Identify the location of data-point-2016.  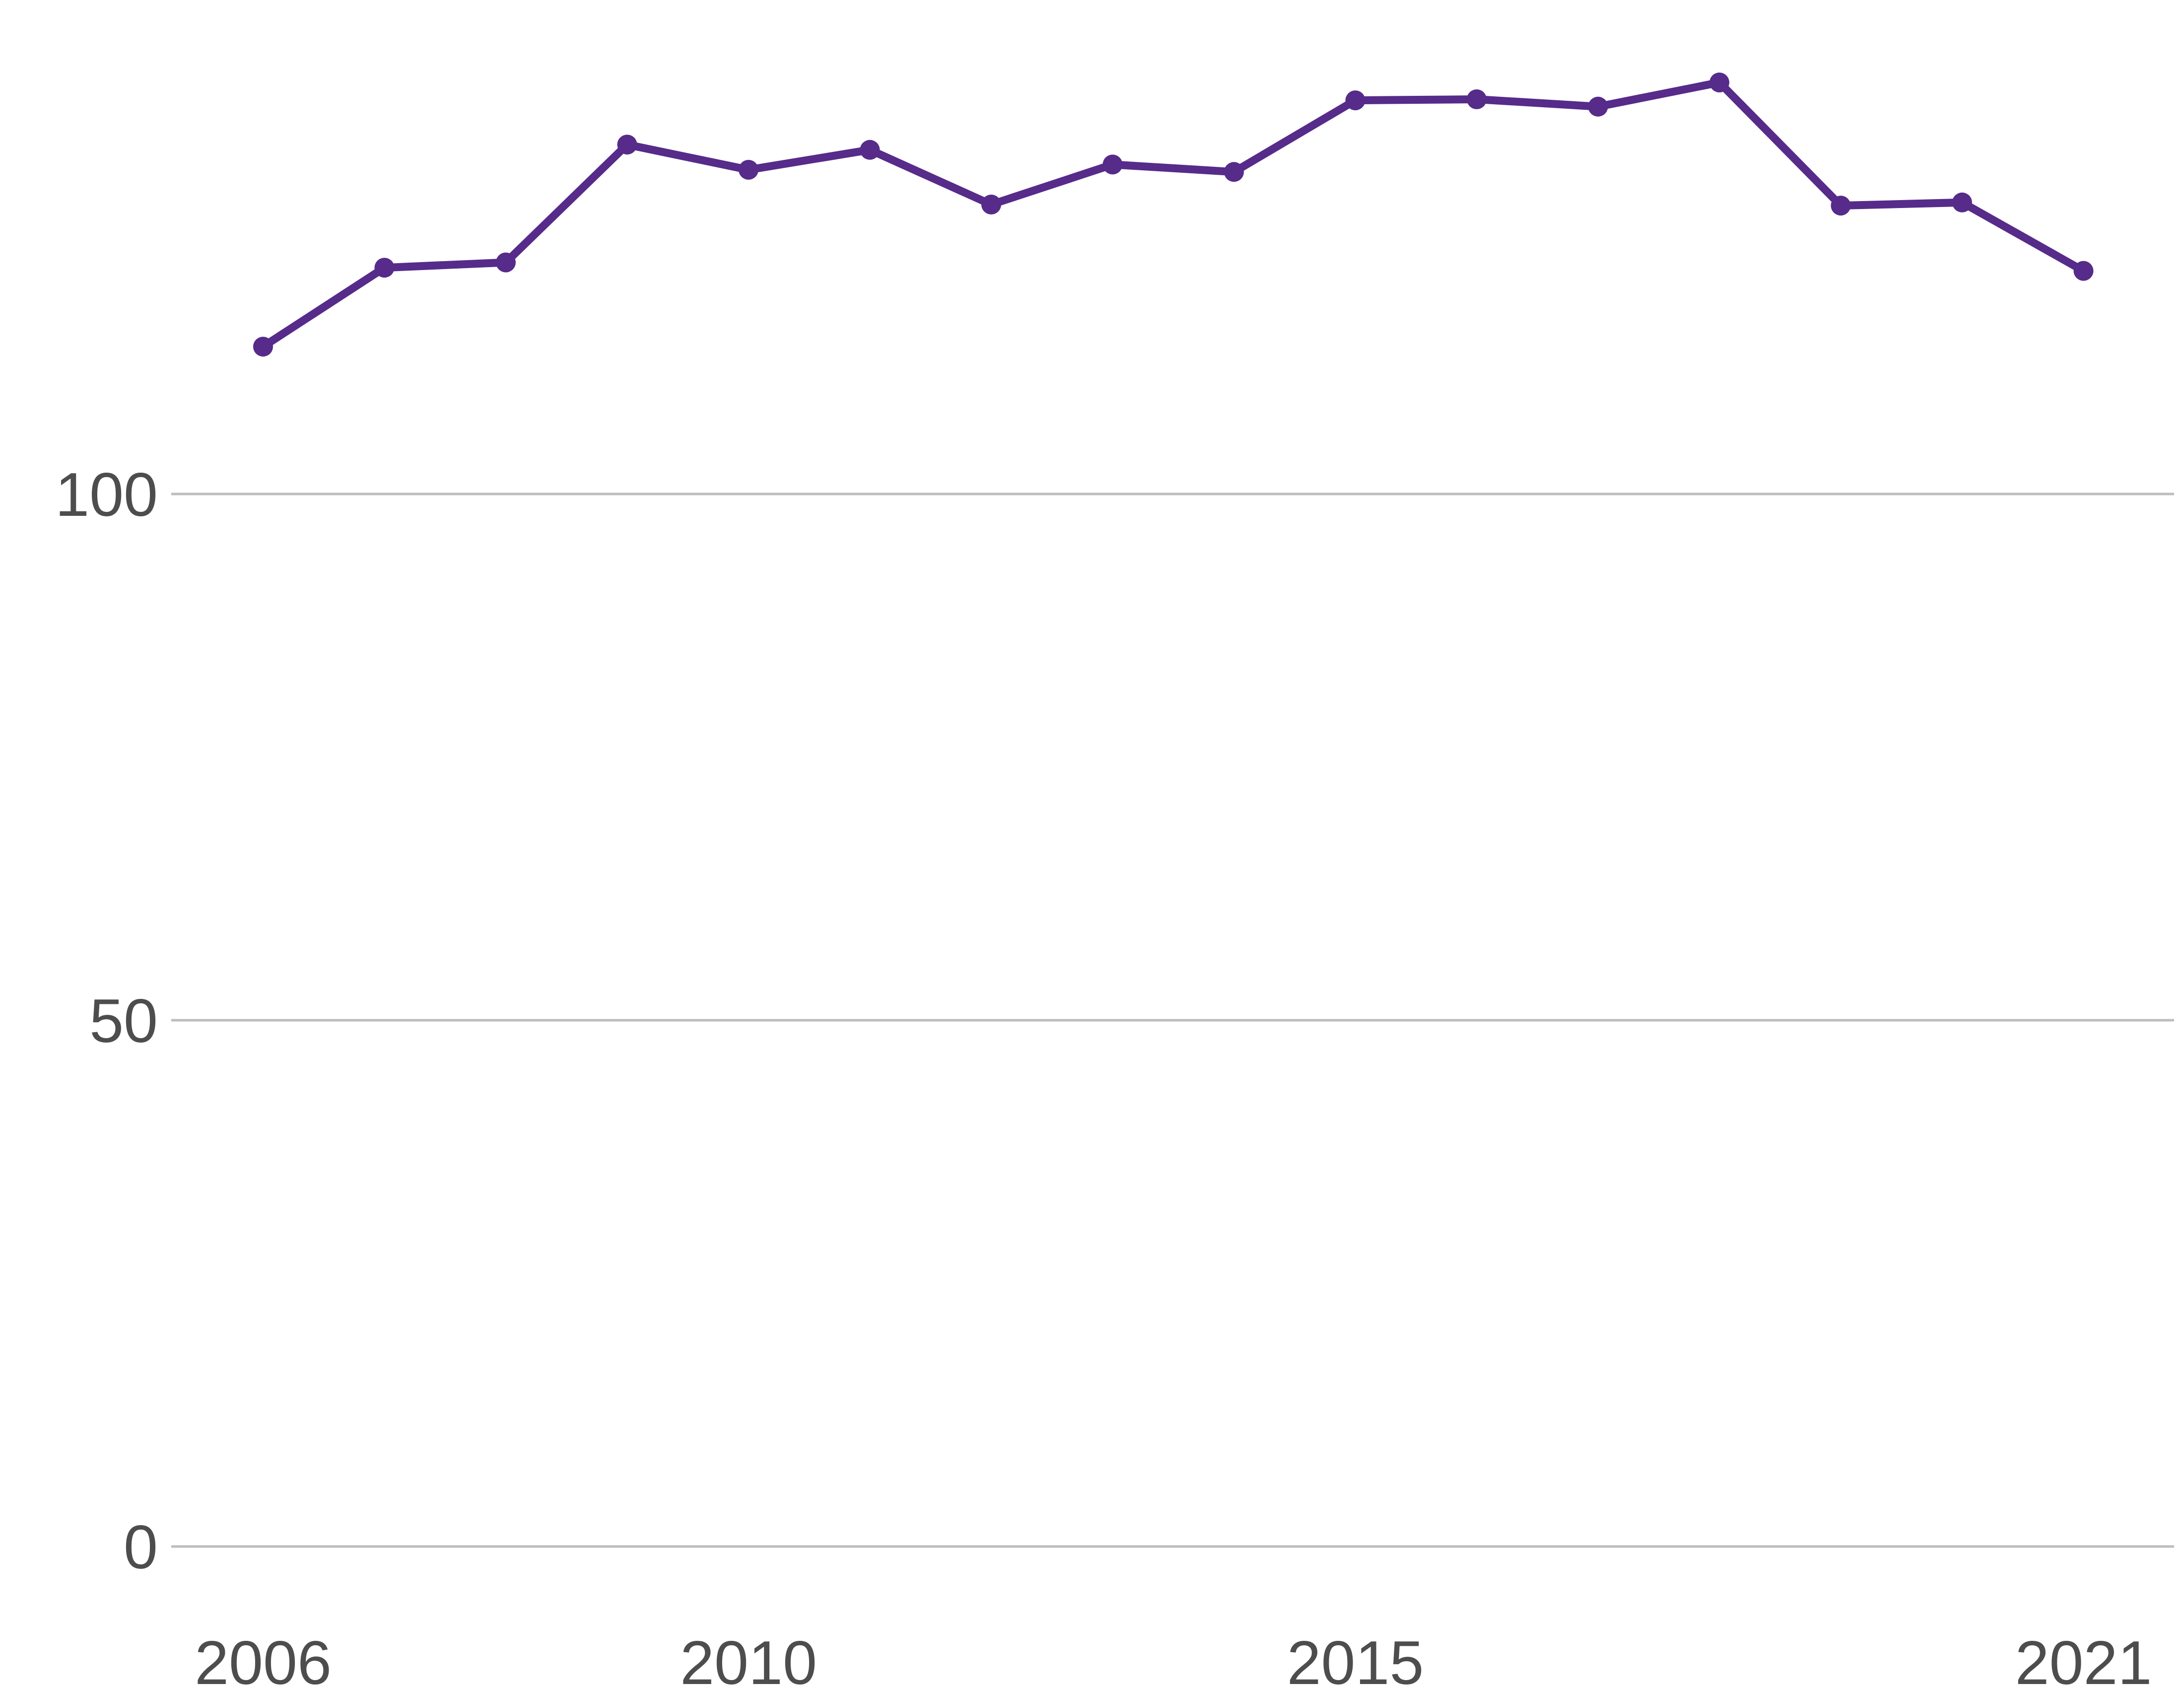
(1477, 99).